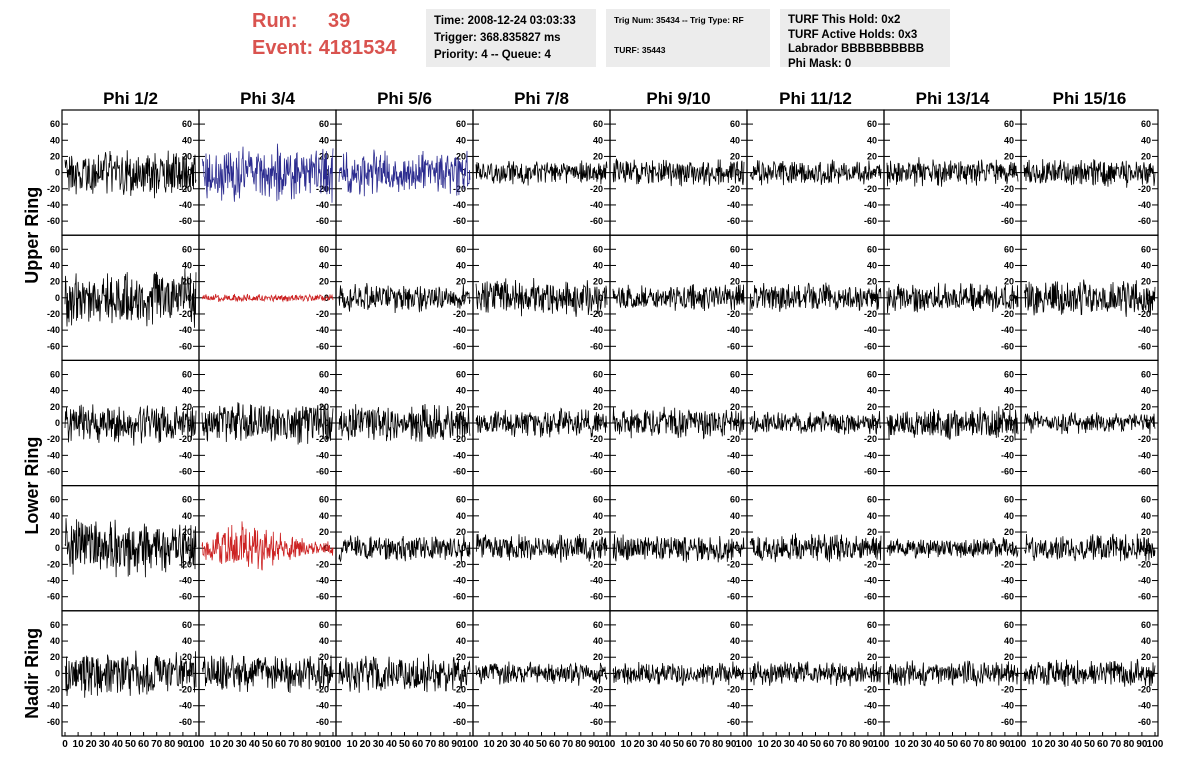 The image size is (1196, 772). What do you see at coordinates (53, 314) in the screenshot?
I see `y-tick-label-left: -20` at bounding box center [53, 314].